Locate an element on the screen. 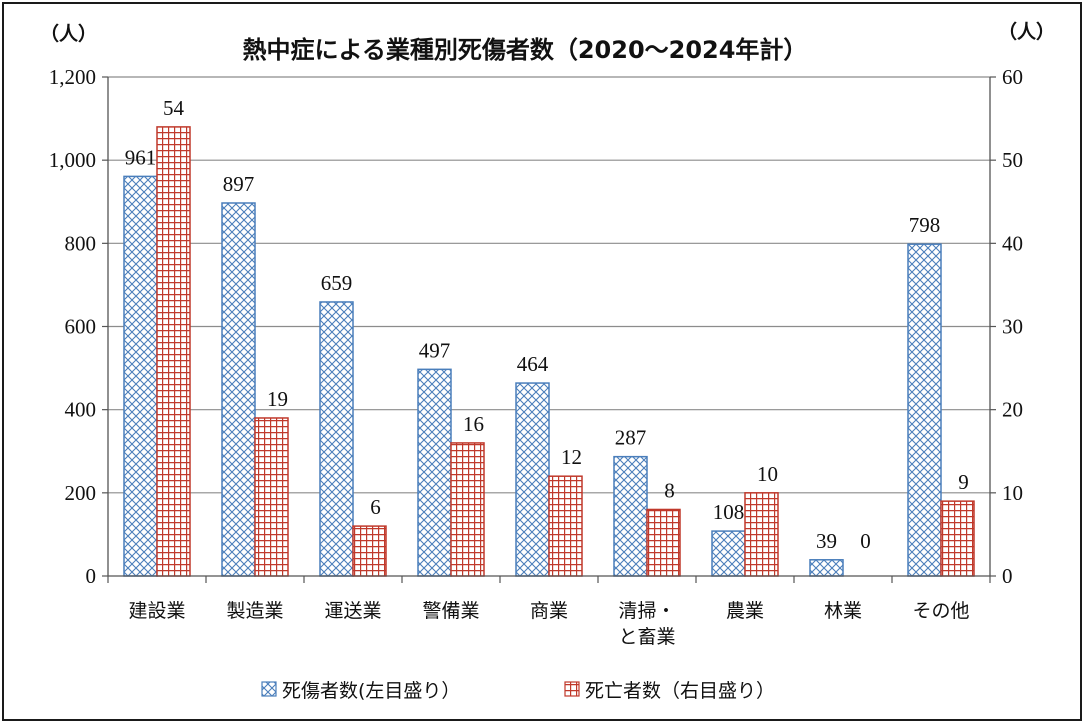 The image size is (1088, 727). category-label: 製造業 is located at coordinates (254, 611).